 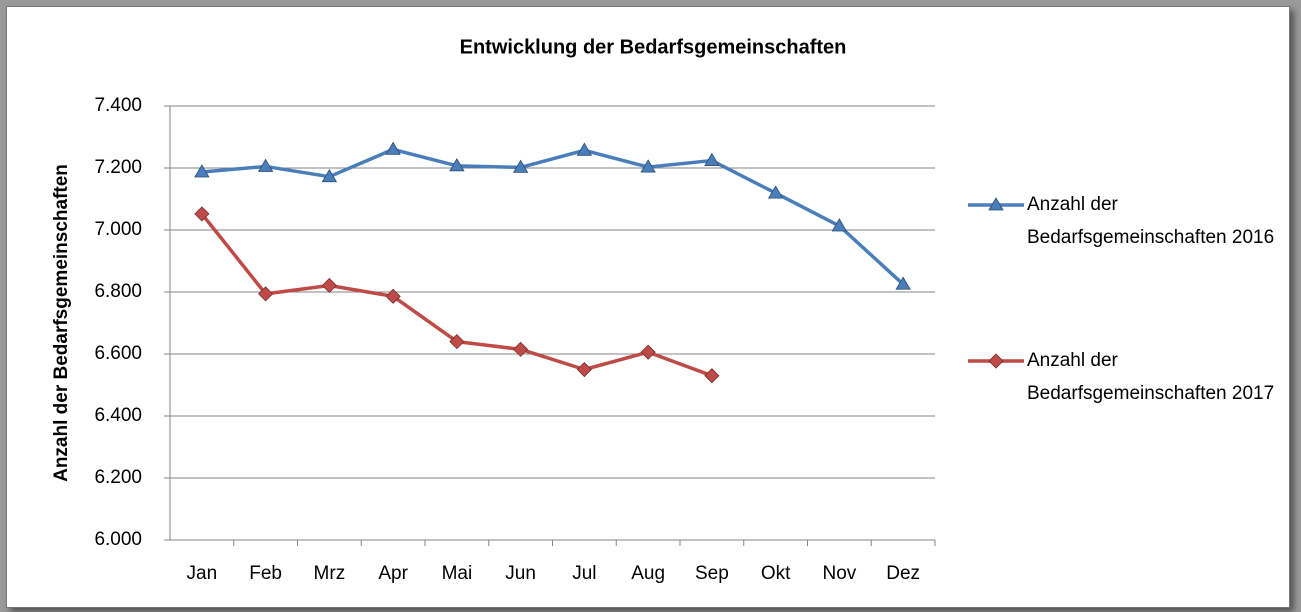 I want to click on x-tick-label: Dez, so click(x=903, y=573).